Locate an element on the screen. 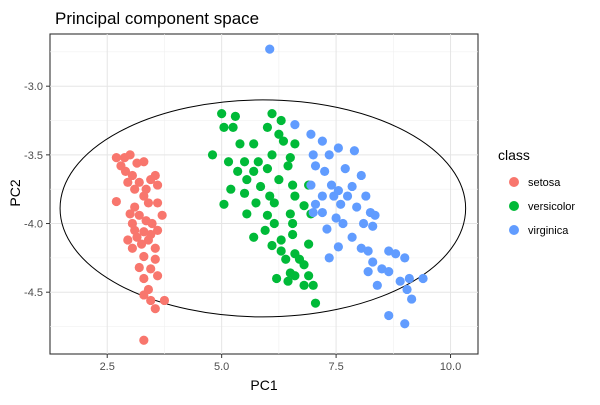 The image size is (600, 405). x-tick-label: 7.5 is located at coordinates (335, 367).